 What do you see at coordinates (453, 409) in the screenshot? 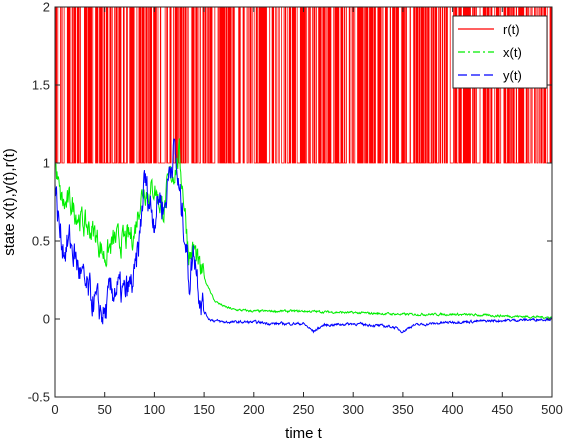
I see `x-tick-label: 400` at bounding box center [453, 409].